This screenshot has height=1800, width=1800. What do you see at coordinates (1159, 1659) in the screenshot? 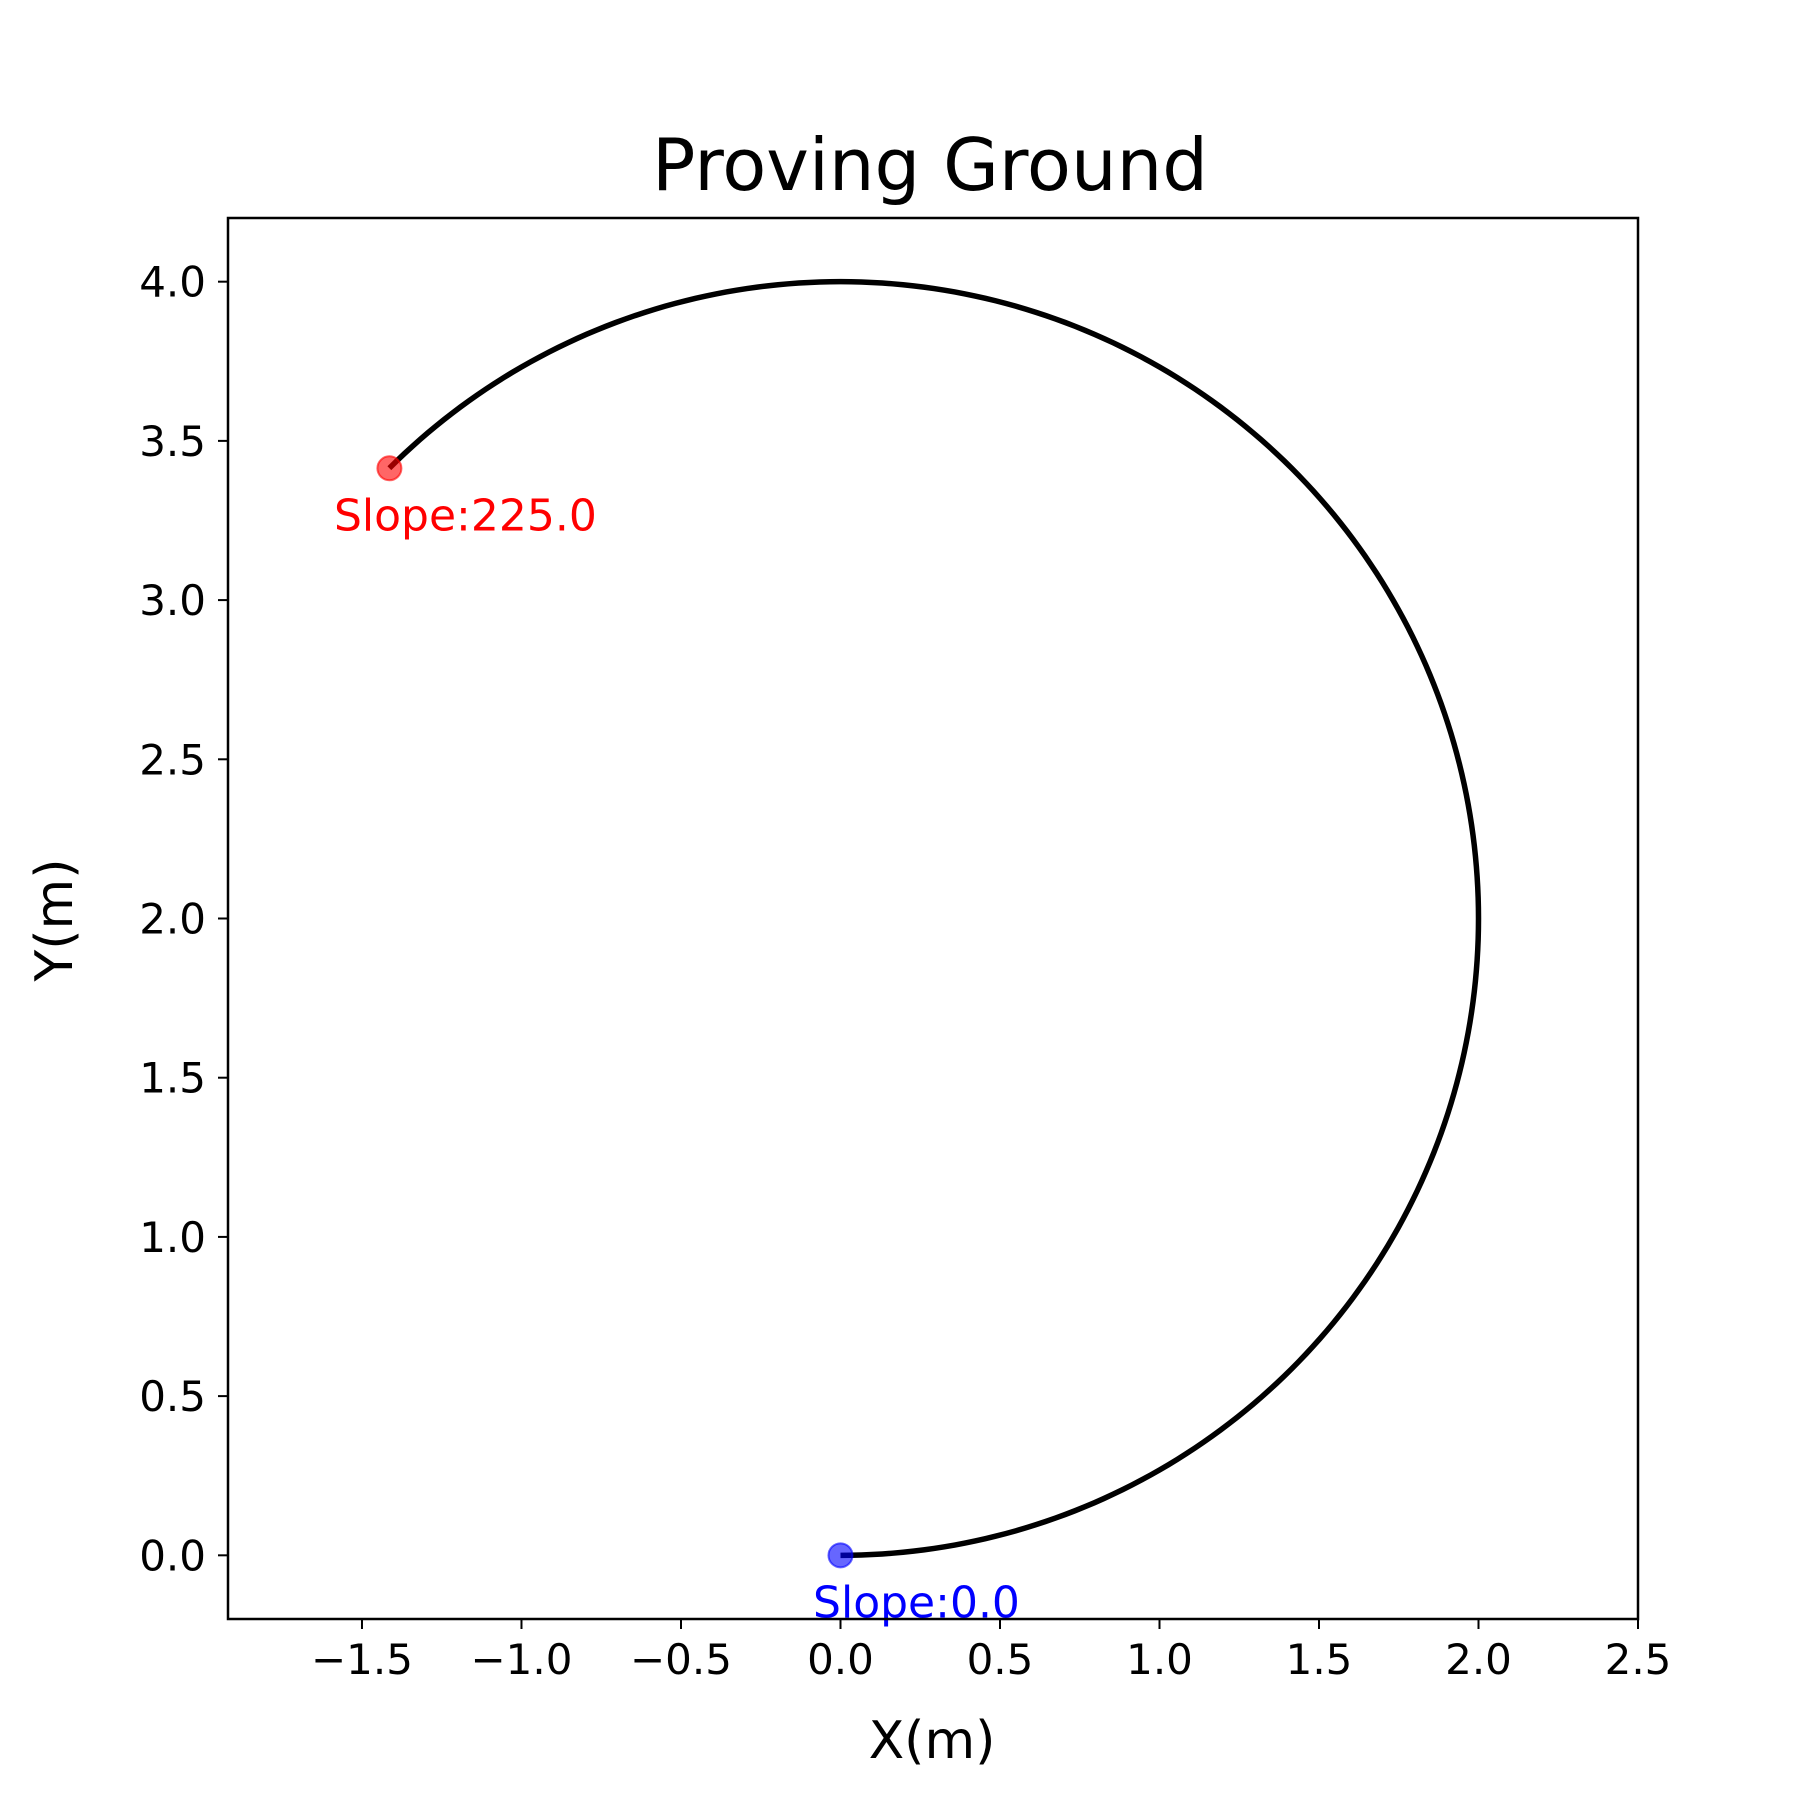
I see `x-tick-label: 1.0` at bounding box center [1159, 1659].